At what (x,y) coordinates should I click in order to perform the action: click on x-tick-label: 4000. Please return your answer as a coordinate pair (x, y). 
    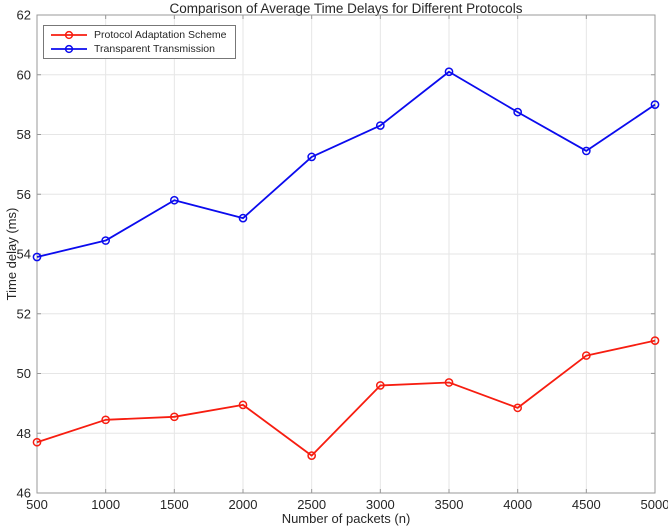
    Looking at the image, I should click on (517, 504).